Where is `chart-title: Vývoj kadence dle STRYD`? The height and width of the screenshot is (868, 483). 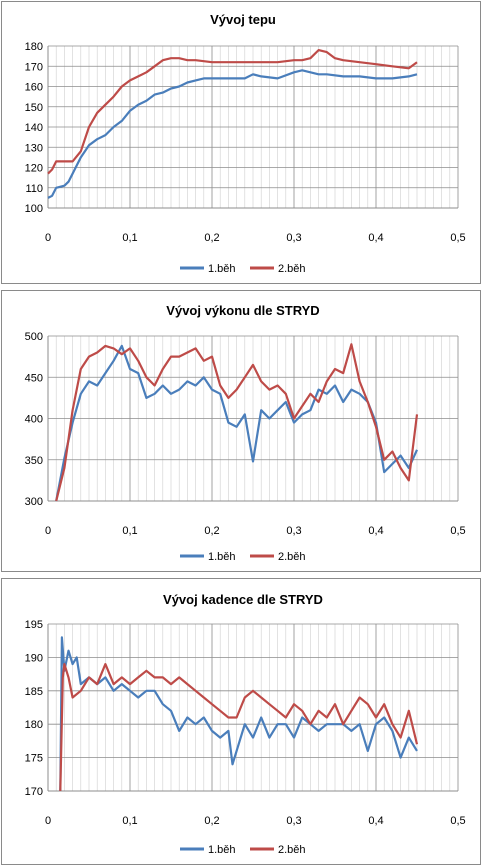
chart-title: Vývoj kadence dle STRYD is located at coordinates (243, 599).